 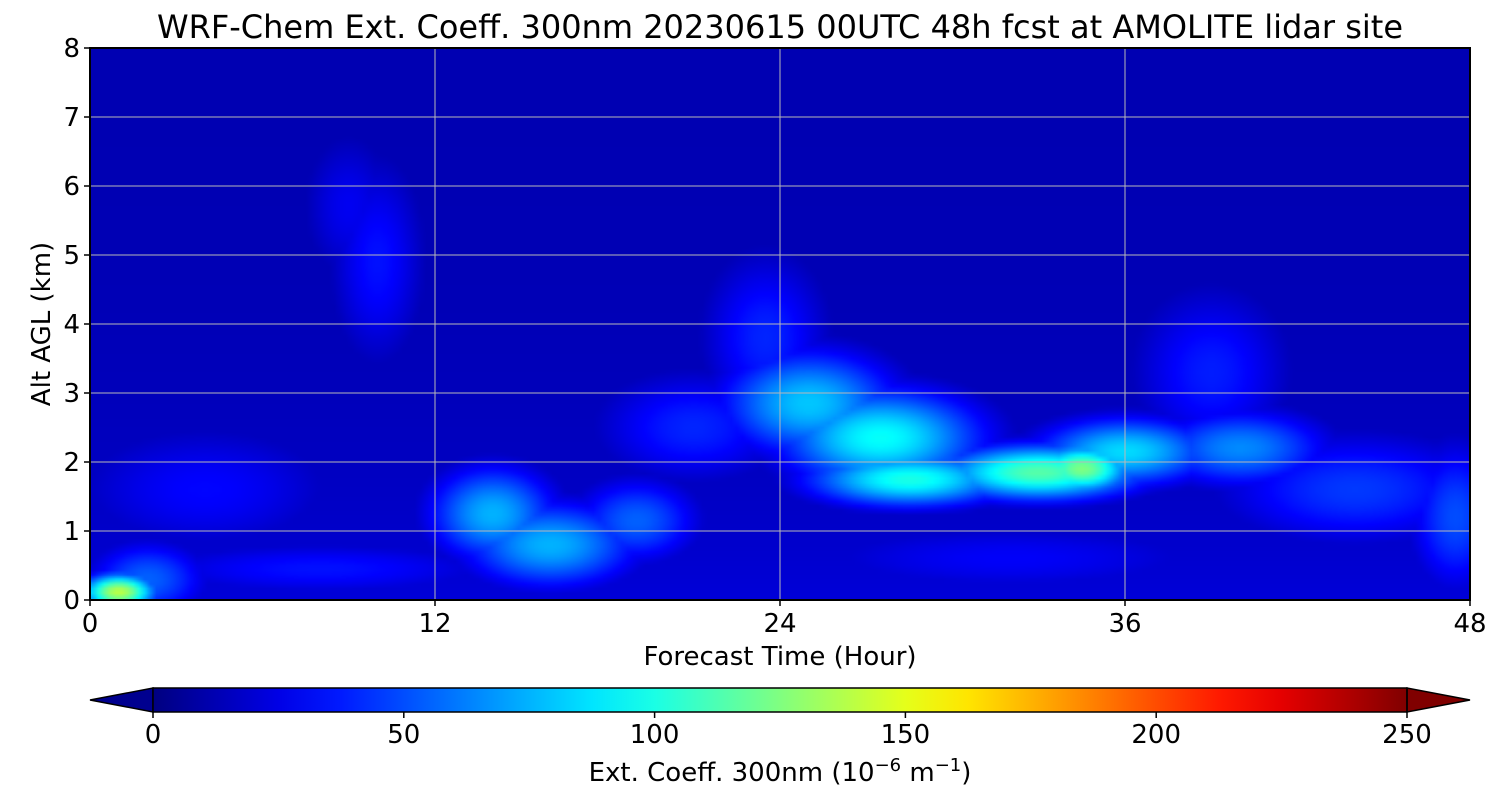 I want to click on y-tick-label: 3, so click(x=71, y=394).